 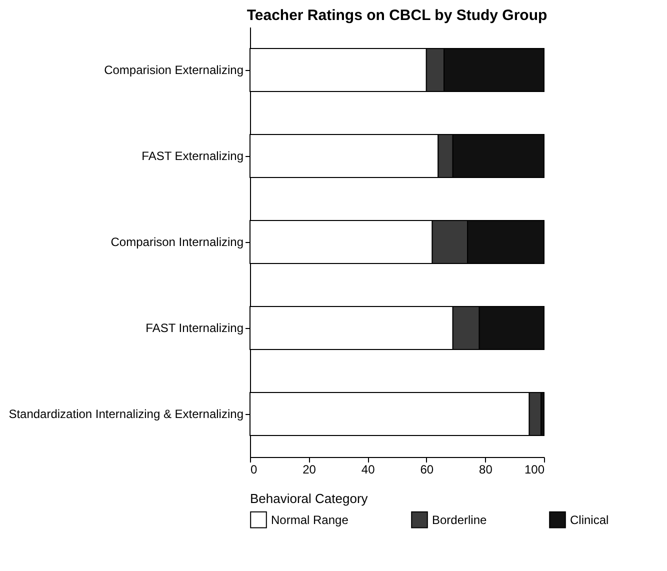 What do you see at coordinates (177, 242) in the screenshot?
I see `y-tick-label: Comparison Internalizing` at bounding box center [177, 242].